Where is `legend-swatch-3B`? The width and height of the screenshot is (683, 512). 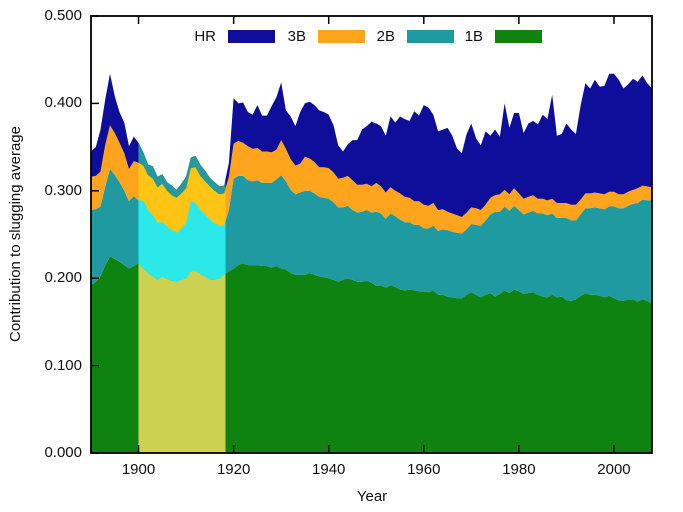
legend-swatch-3B is located at coordinates (341, 36).